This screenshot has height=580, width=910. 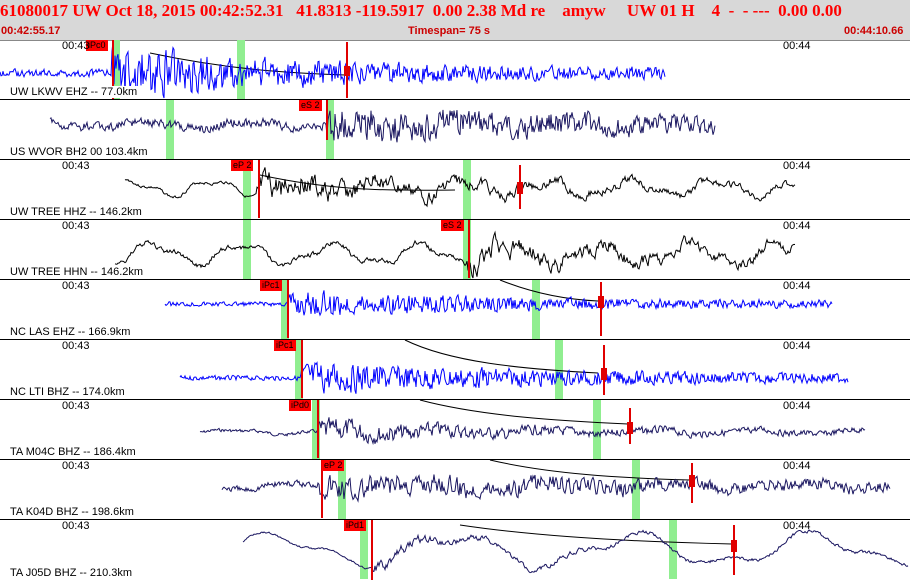 I want to click on station-label: TA K04D BHZ -- 198.6km, so click(x=72, y=512).